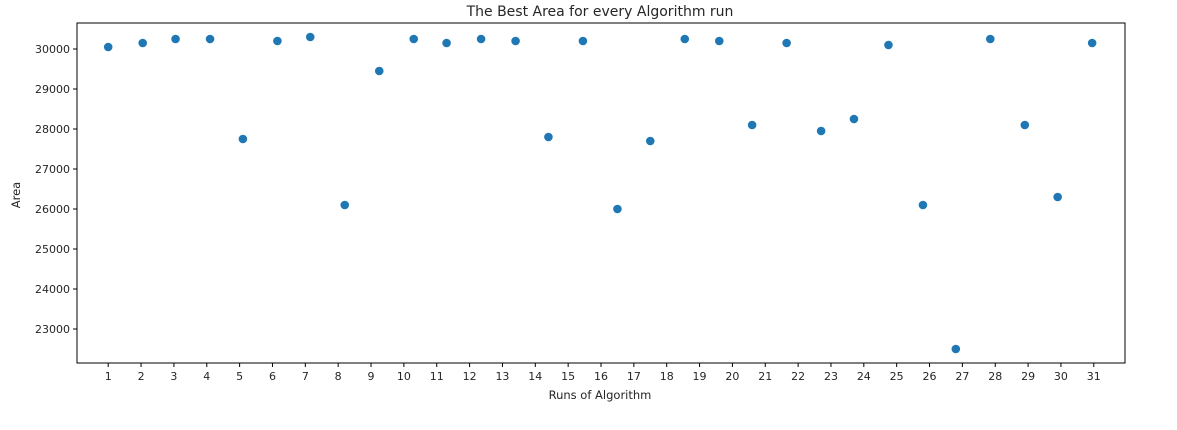 The height and width of the screenshot is (430, 1177). Describe the element at coordinates (52, 49) in the screenshot. I see `y-tick-label: 30000` at that location.